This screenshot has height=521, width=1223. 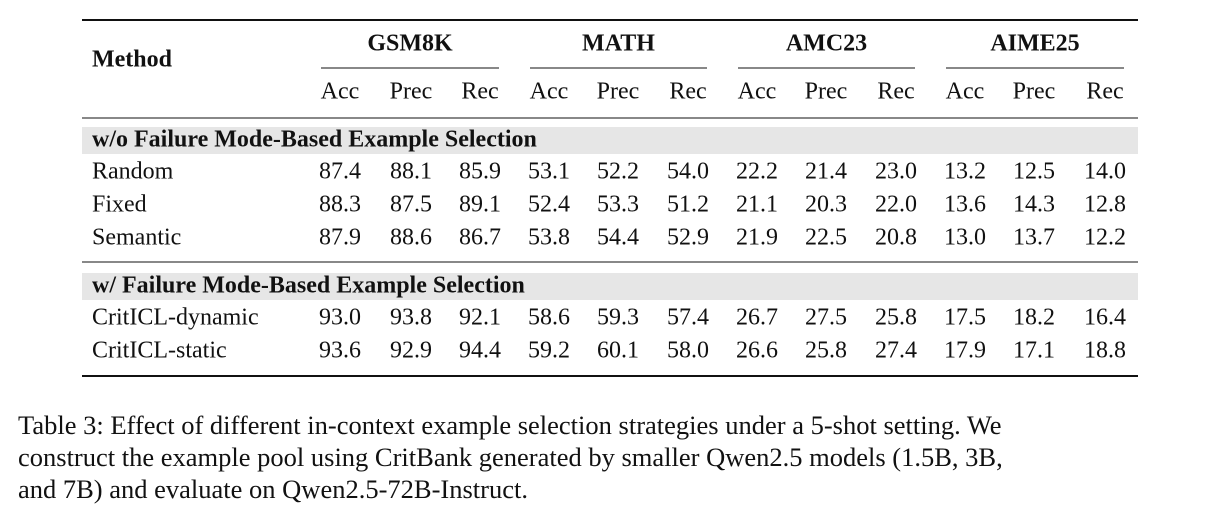 I want to click on cell: 13.0, so click(x=965, y=238).